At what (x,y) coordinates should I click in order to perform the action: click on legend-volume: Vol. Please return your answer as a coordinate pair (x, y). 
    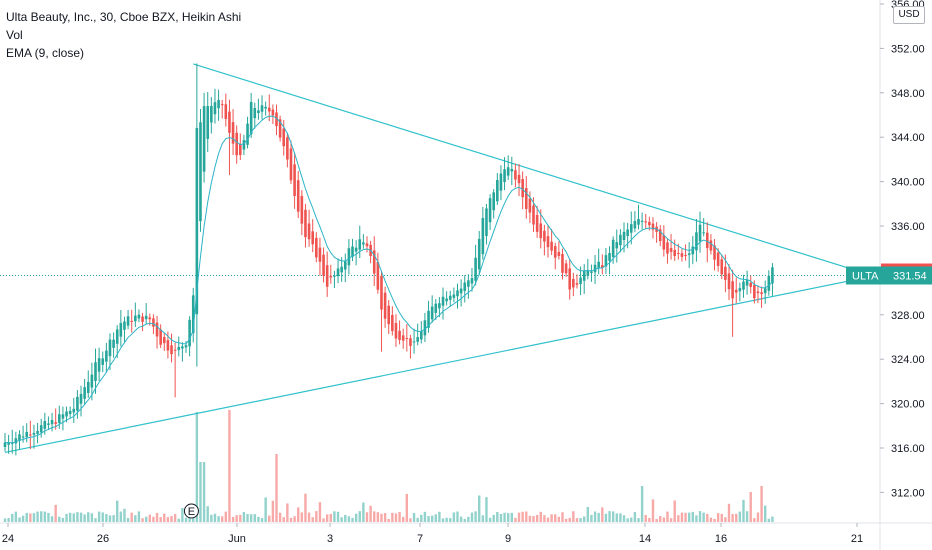
    Looking at the image, I should click on (14, 35).